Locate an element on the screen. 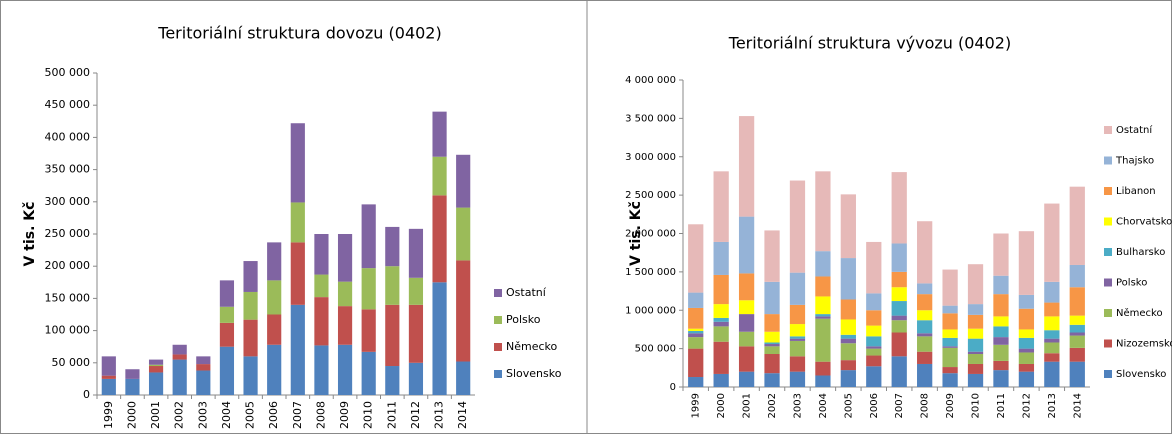 The width and height of the screenshot is (1172, 434). x-tick-label: 2002 is located at coordinates (772, 405).